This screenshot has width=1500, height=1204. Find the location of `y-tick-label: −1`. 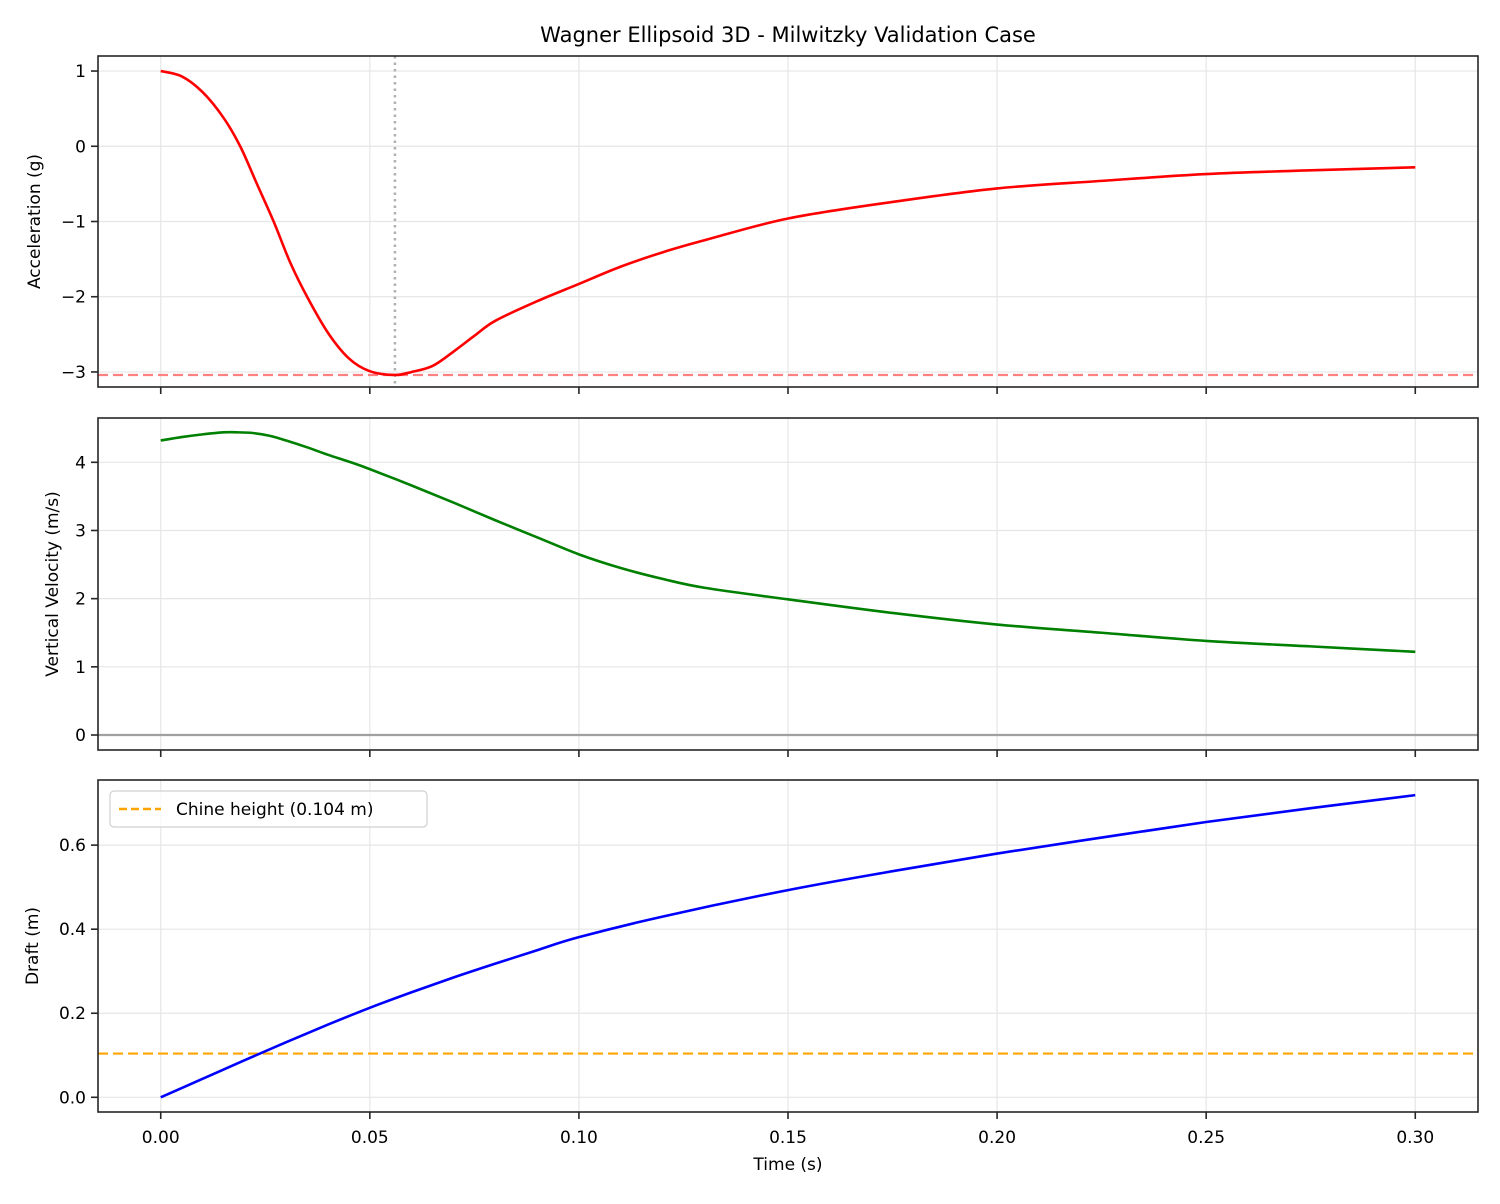

y-tick-label: −1 is located at coordinates (73, 223).